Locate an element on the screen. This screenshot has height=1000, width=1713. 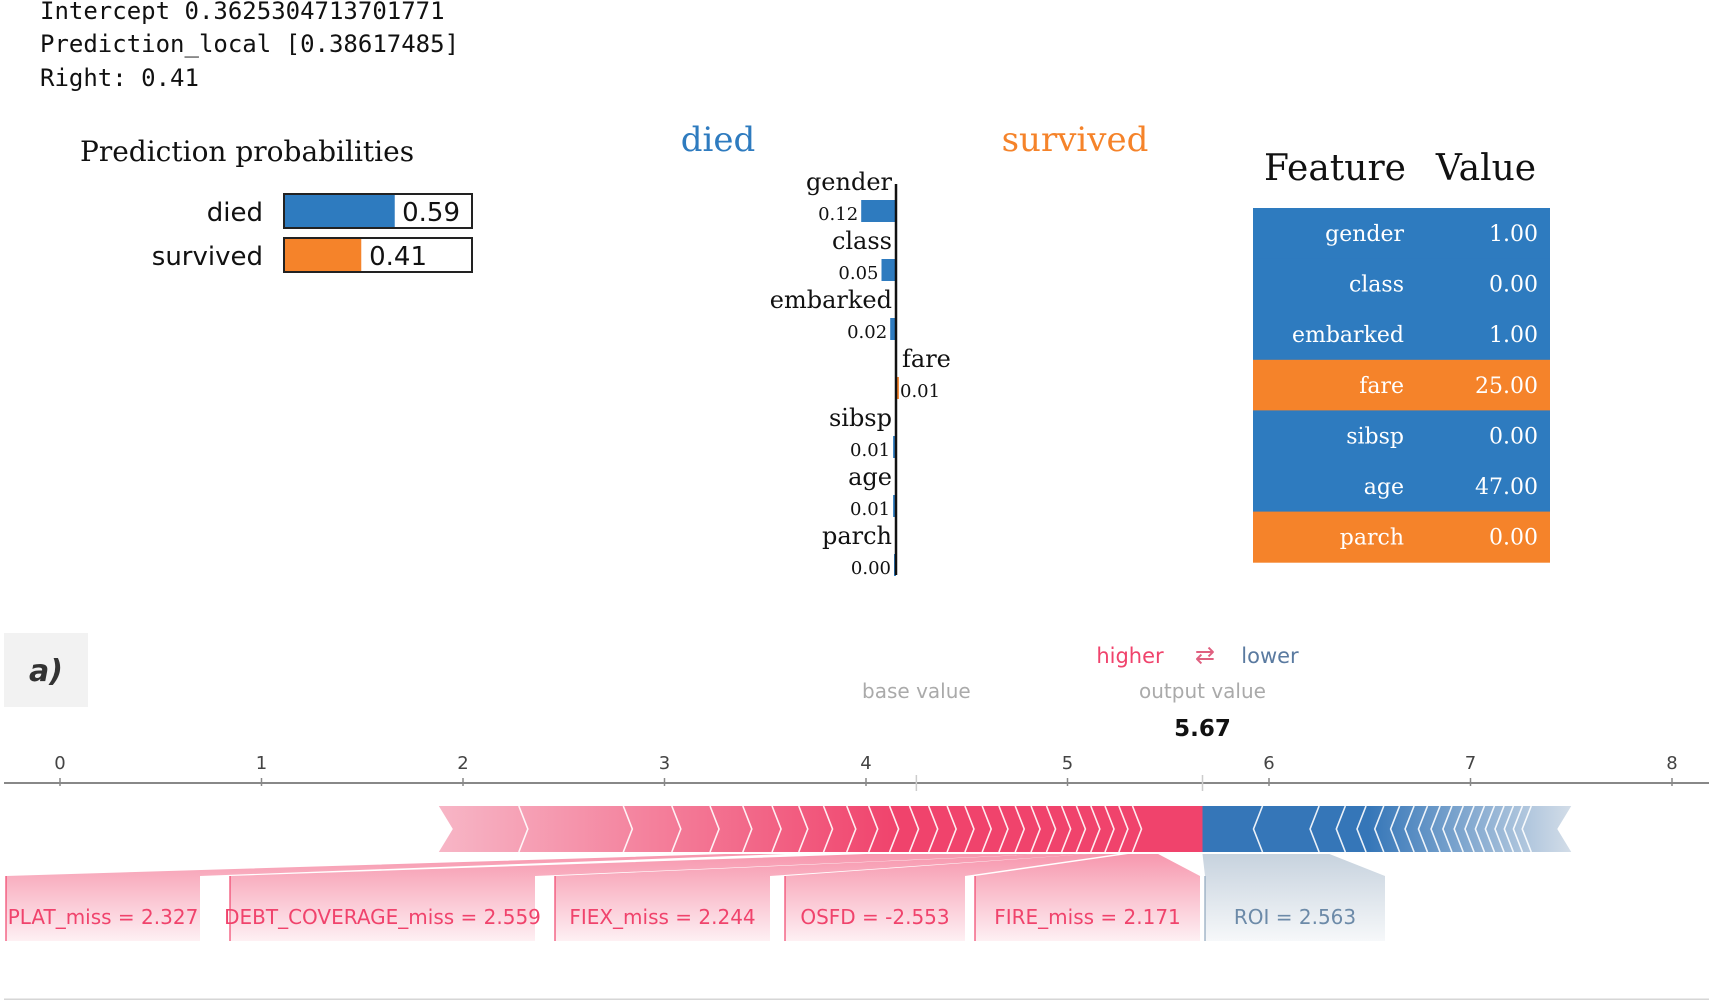
lime-bar-class is located at coordinates (888, 270).